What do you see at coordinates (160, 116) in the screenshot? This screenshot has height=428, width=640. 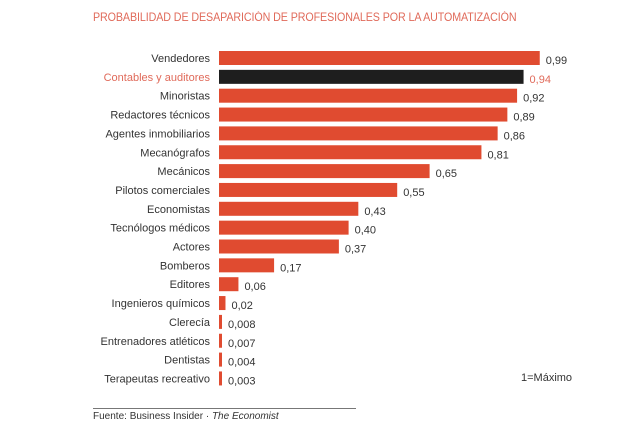 I see `category-label: Redactores técnicos` at bounding box center [160, 116].